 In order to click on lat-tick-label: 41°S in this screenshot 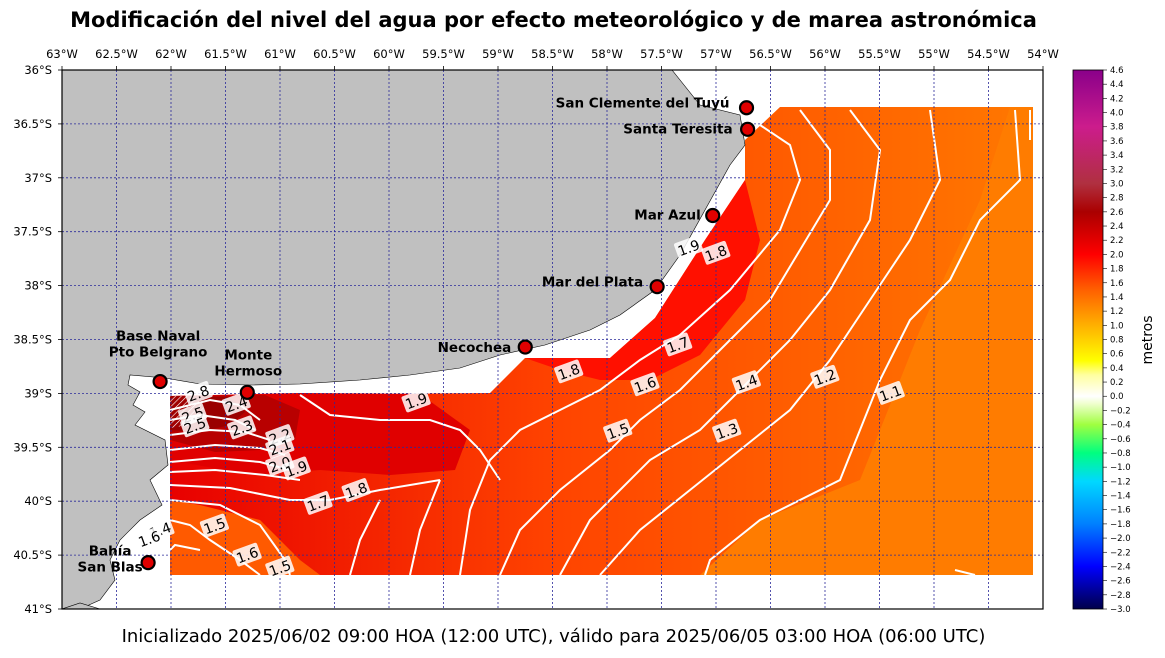, I will do `click(38, 609)`.